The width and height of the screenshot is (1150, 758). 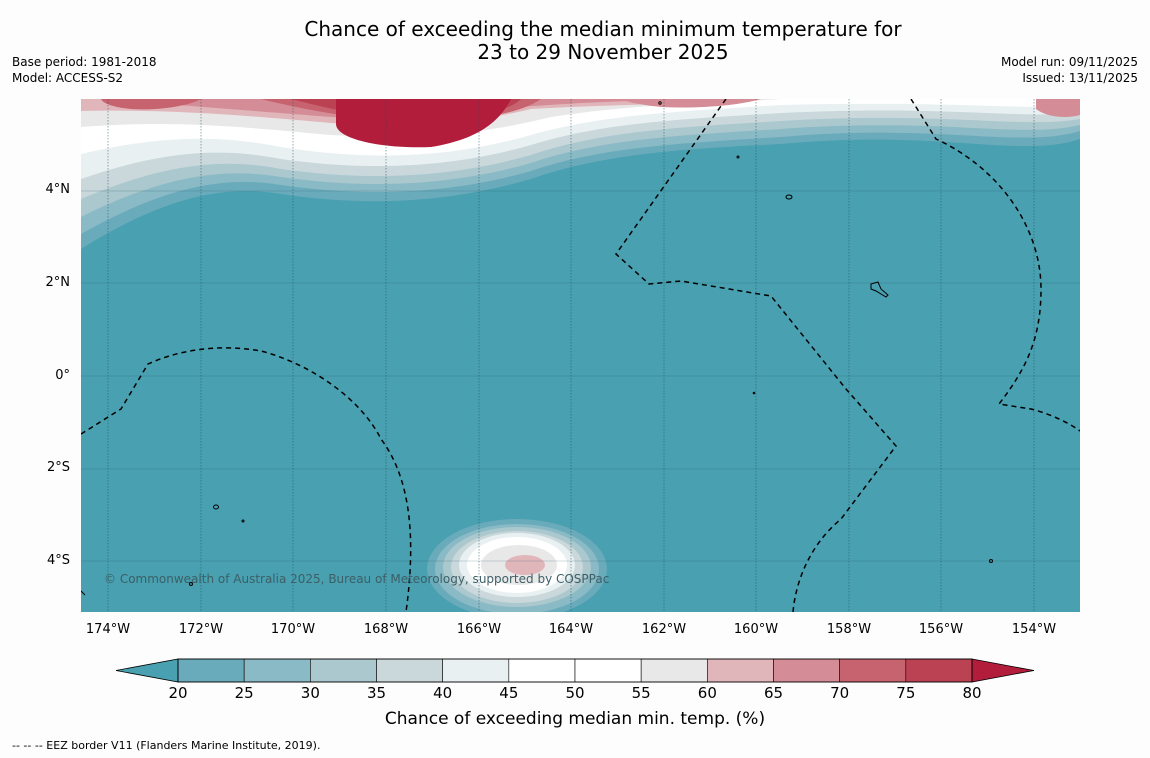 I want to click on colorbar-tick-label: 35, so click(x=376, y=693).